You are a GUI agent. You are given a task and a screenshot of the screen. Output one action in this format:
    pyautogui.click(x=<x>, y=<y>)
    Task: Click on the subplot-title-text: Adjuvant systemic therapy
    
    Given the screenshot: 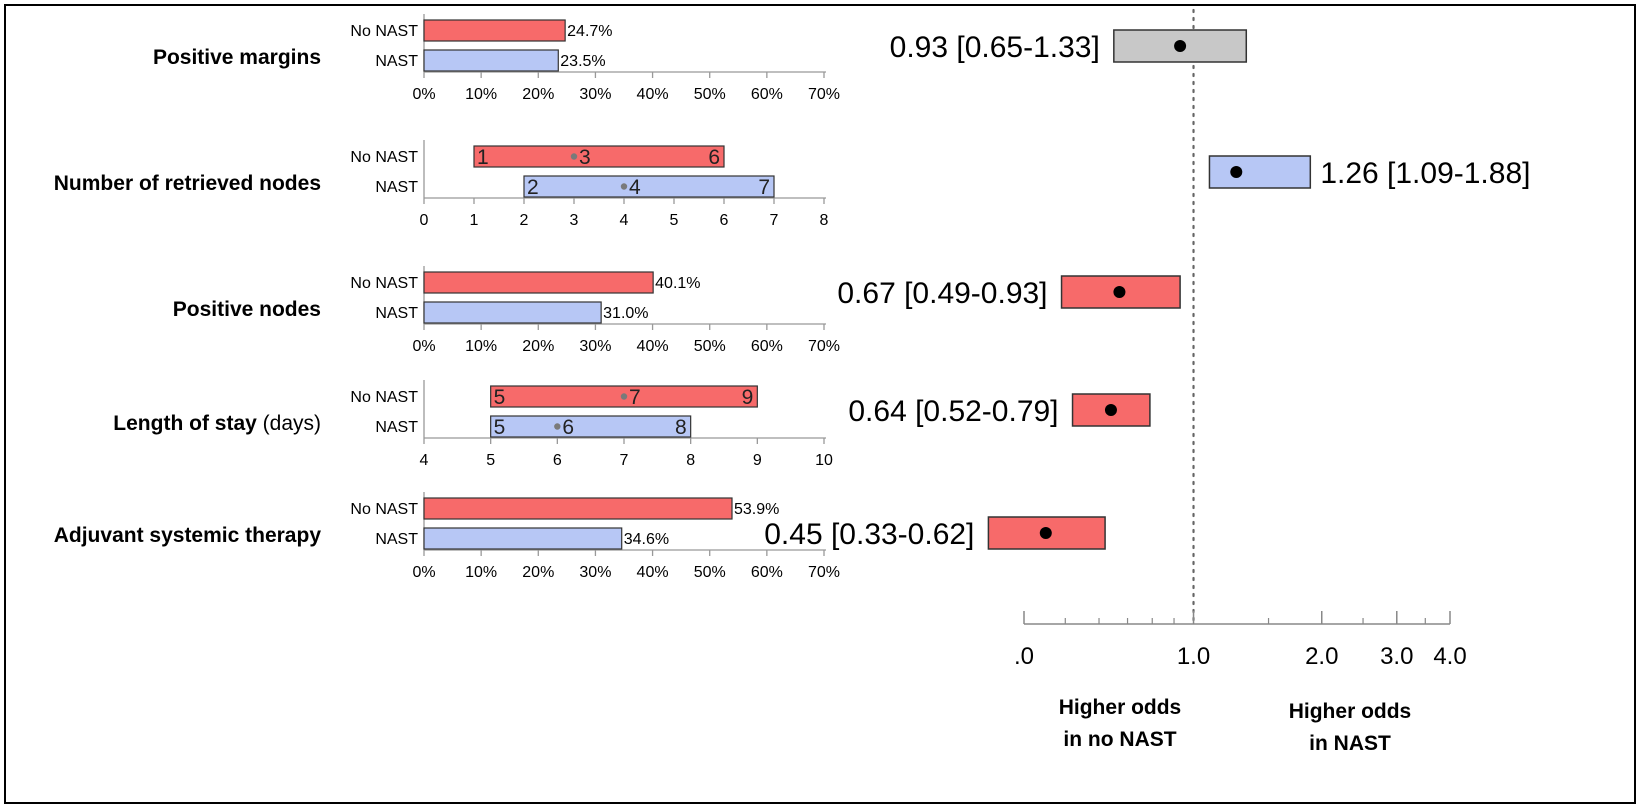 What is the action you would take?
    pyautogui.click(x=188, y=535)
    